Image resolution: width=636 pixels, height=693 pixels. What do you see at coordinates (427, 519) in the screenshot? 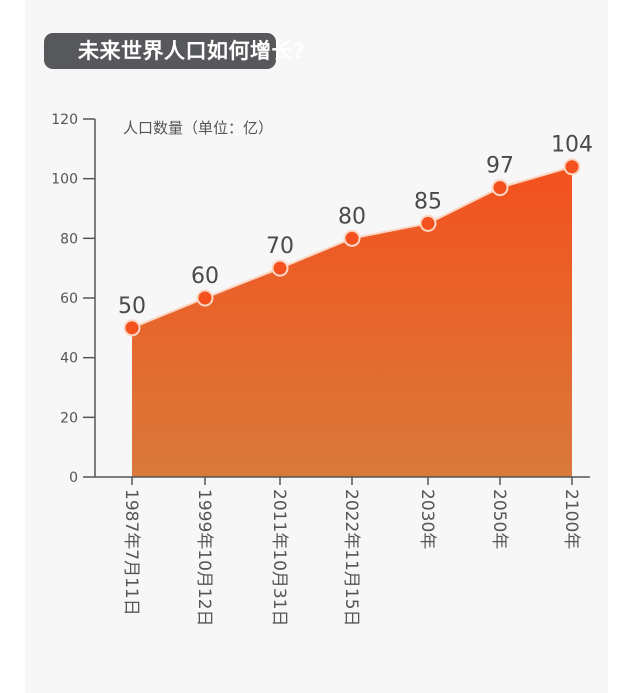
I see `x-tick-label: 2030年` at bounding box center [427, 519].